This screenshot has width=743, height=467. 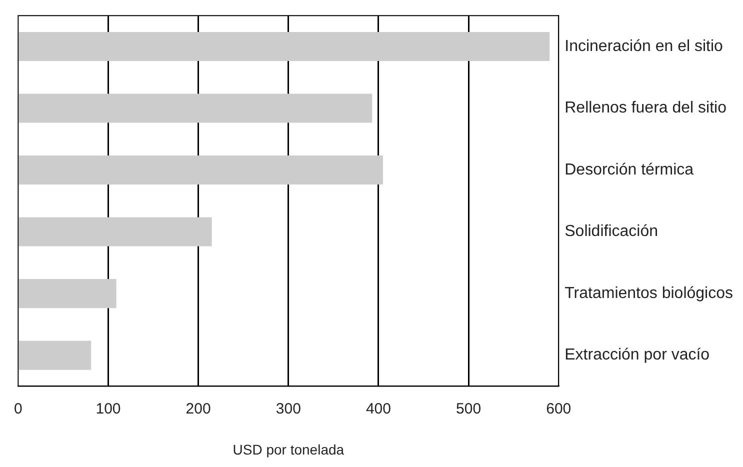 I want to click on y-tick-label: Solidificación, so click(x=611, y=231).